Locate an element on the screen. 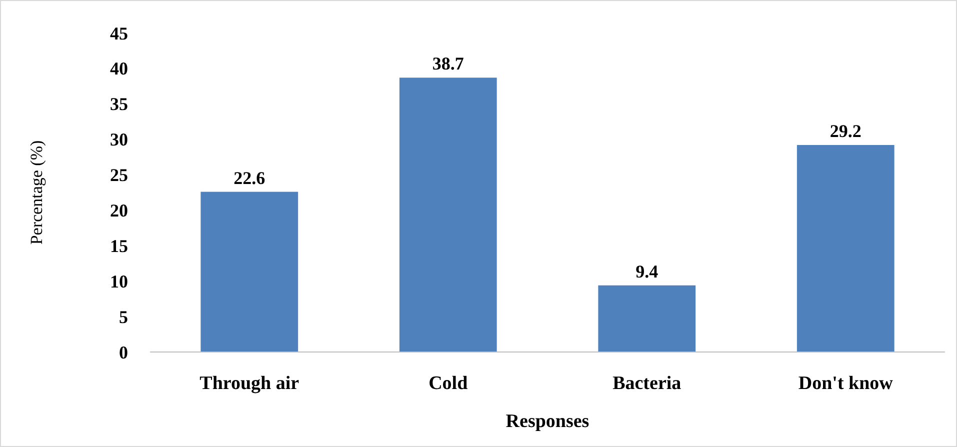  y-tick-label: 5 is located at coordinates (123, 316).